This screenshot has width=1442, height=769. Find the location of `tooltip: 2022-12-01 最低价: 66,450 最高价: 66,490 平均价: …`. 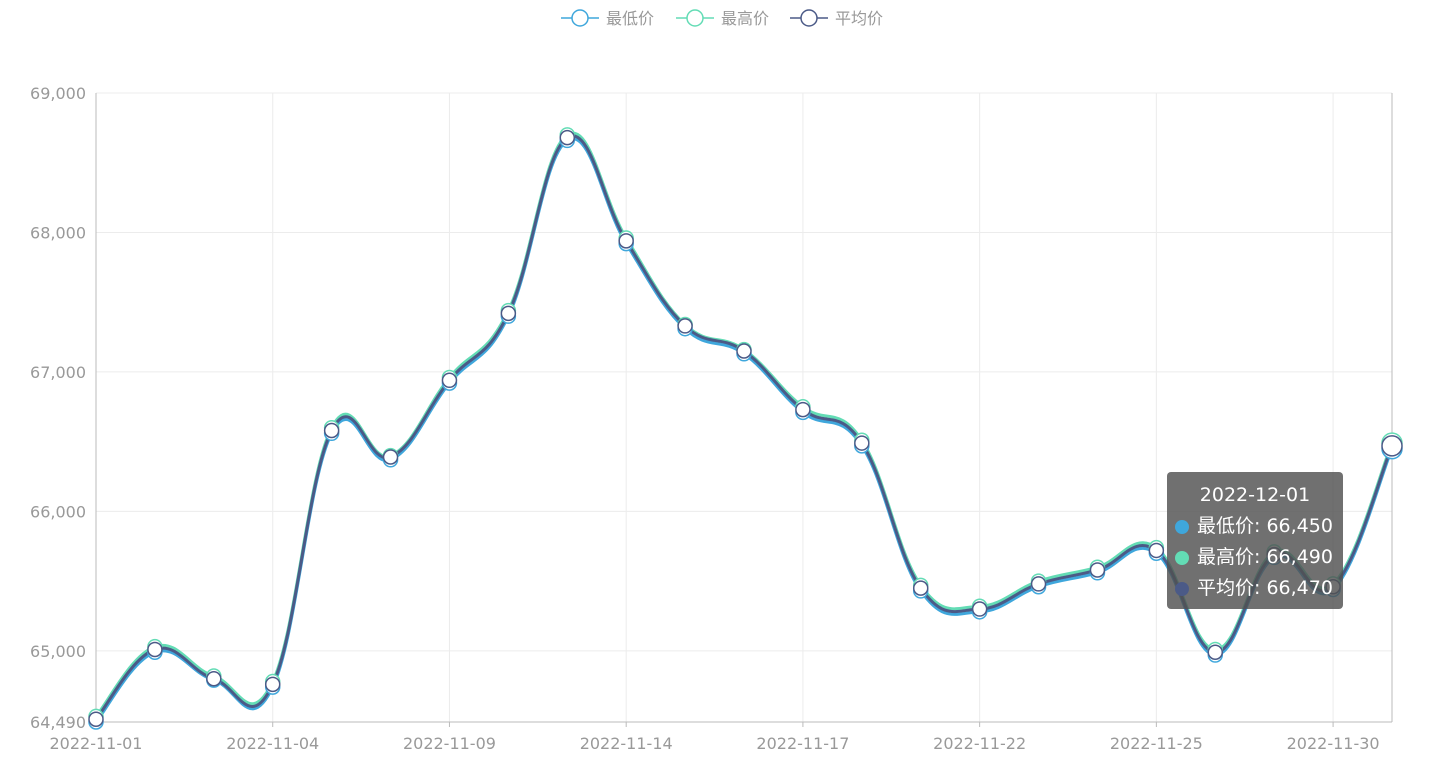

tooltip: 2022-12-01 最低价: 66,450 最高价: 66,490 平均价: … is located at coordinates (1255, 540).